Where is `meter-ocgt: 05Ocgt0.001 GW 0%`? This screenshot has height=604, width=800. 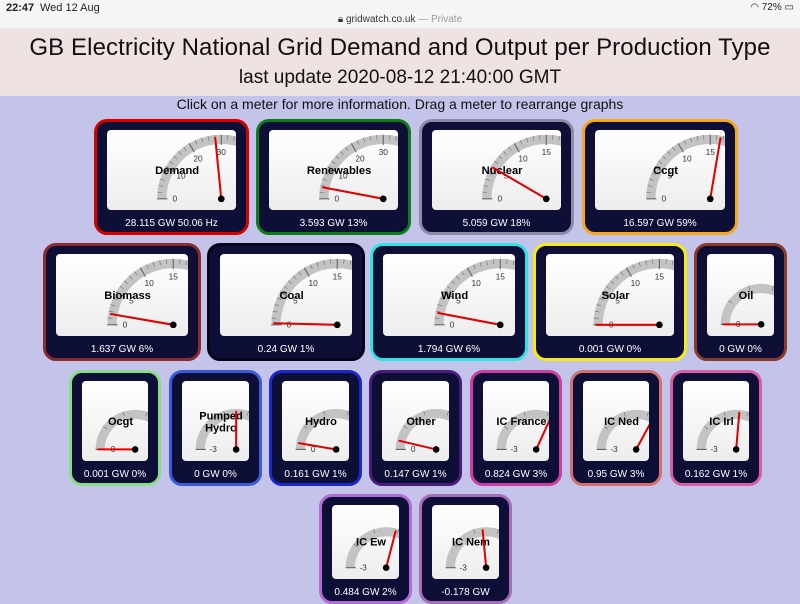 meter-ocgt: 05Ocgt0.001 GW 0% is located at coordinates (115, 428).